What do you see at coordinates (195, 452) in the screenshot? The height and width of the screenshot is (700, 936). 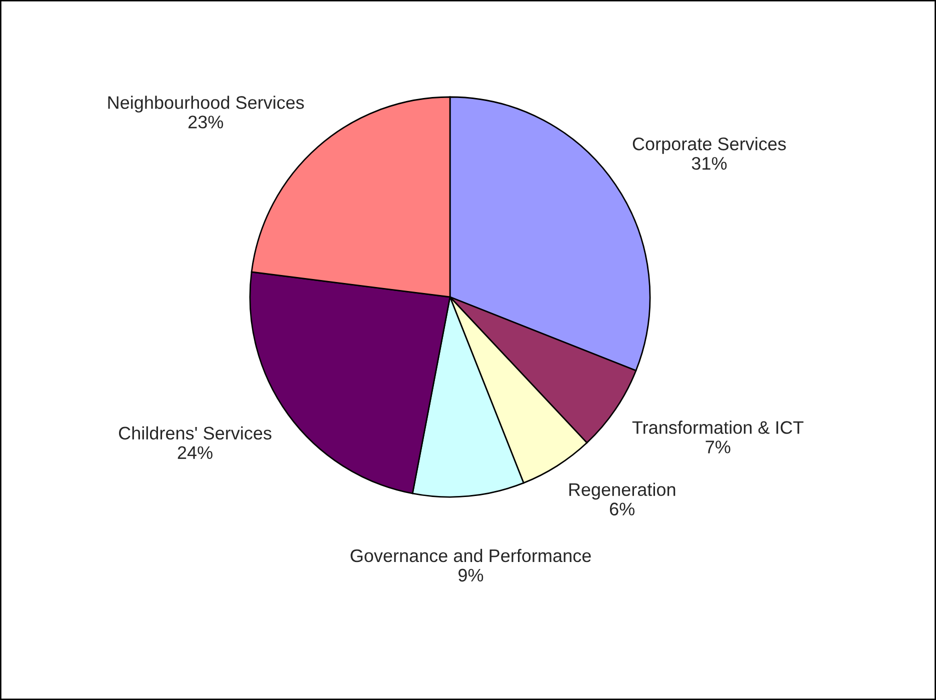 I see `data-label: 24%` at bounding box center [195, 452].